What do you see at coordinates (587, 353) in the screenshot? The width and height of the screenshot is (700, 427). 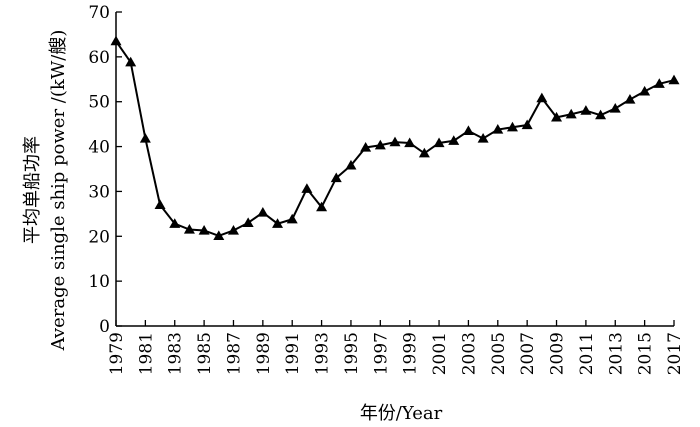 I see `x-tick-label: 2011` at bounding box center [587, 353].